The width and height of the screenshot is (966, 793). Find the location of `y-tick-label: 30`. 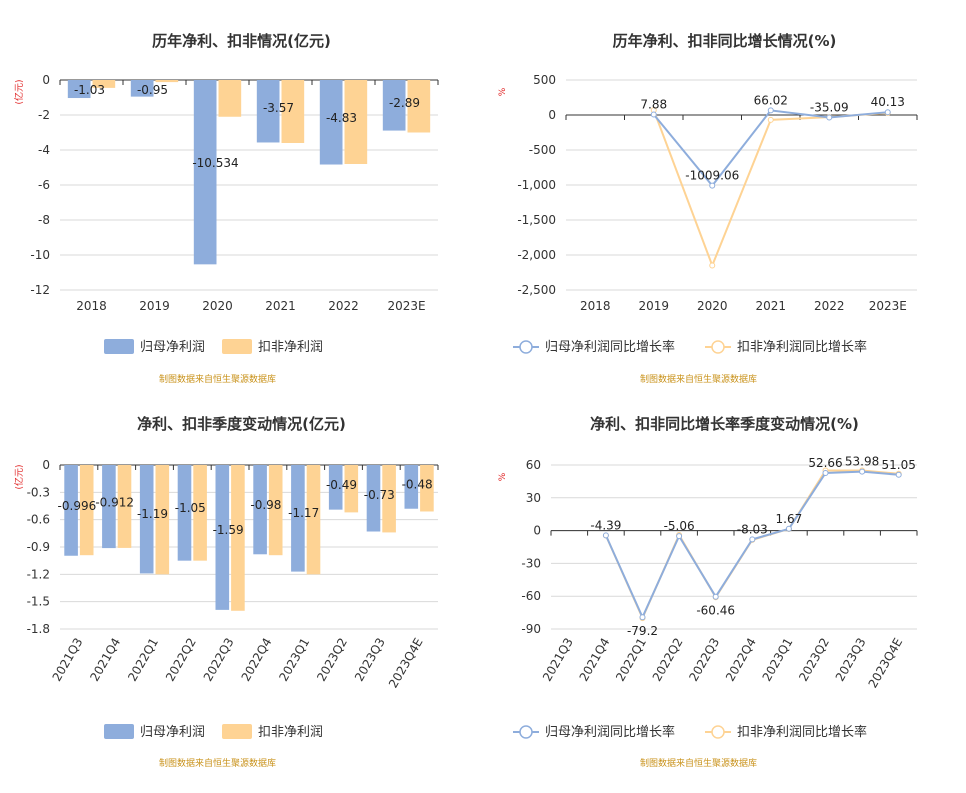

y-tick-label: 30 is located at coordinates (533, 498).